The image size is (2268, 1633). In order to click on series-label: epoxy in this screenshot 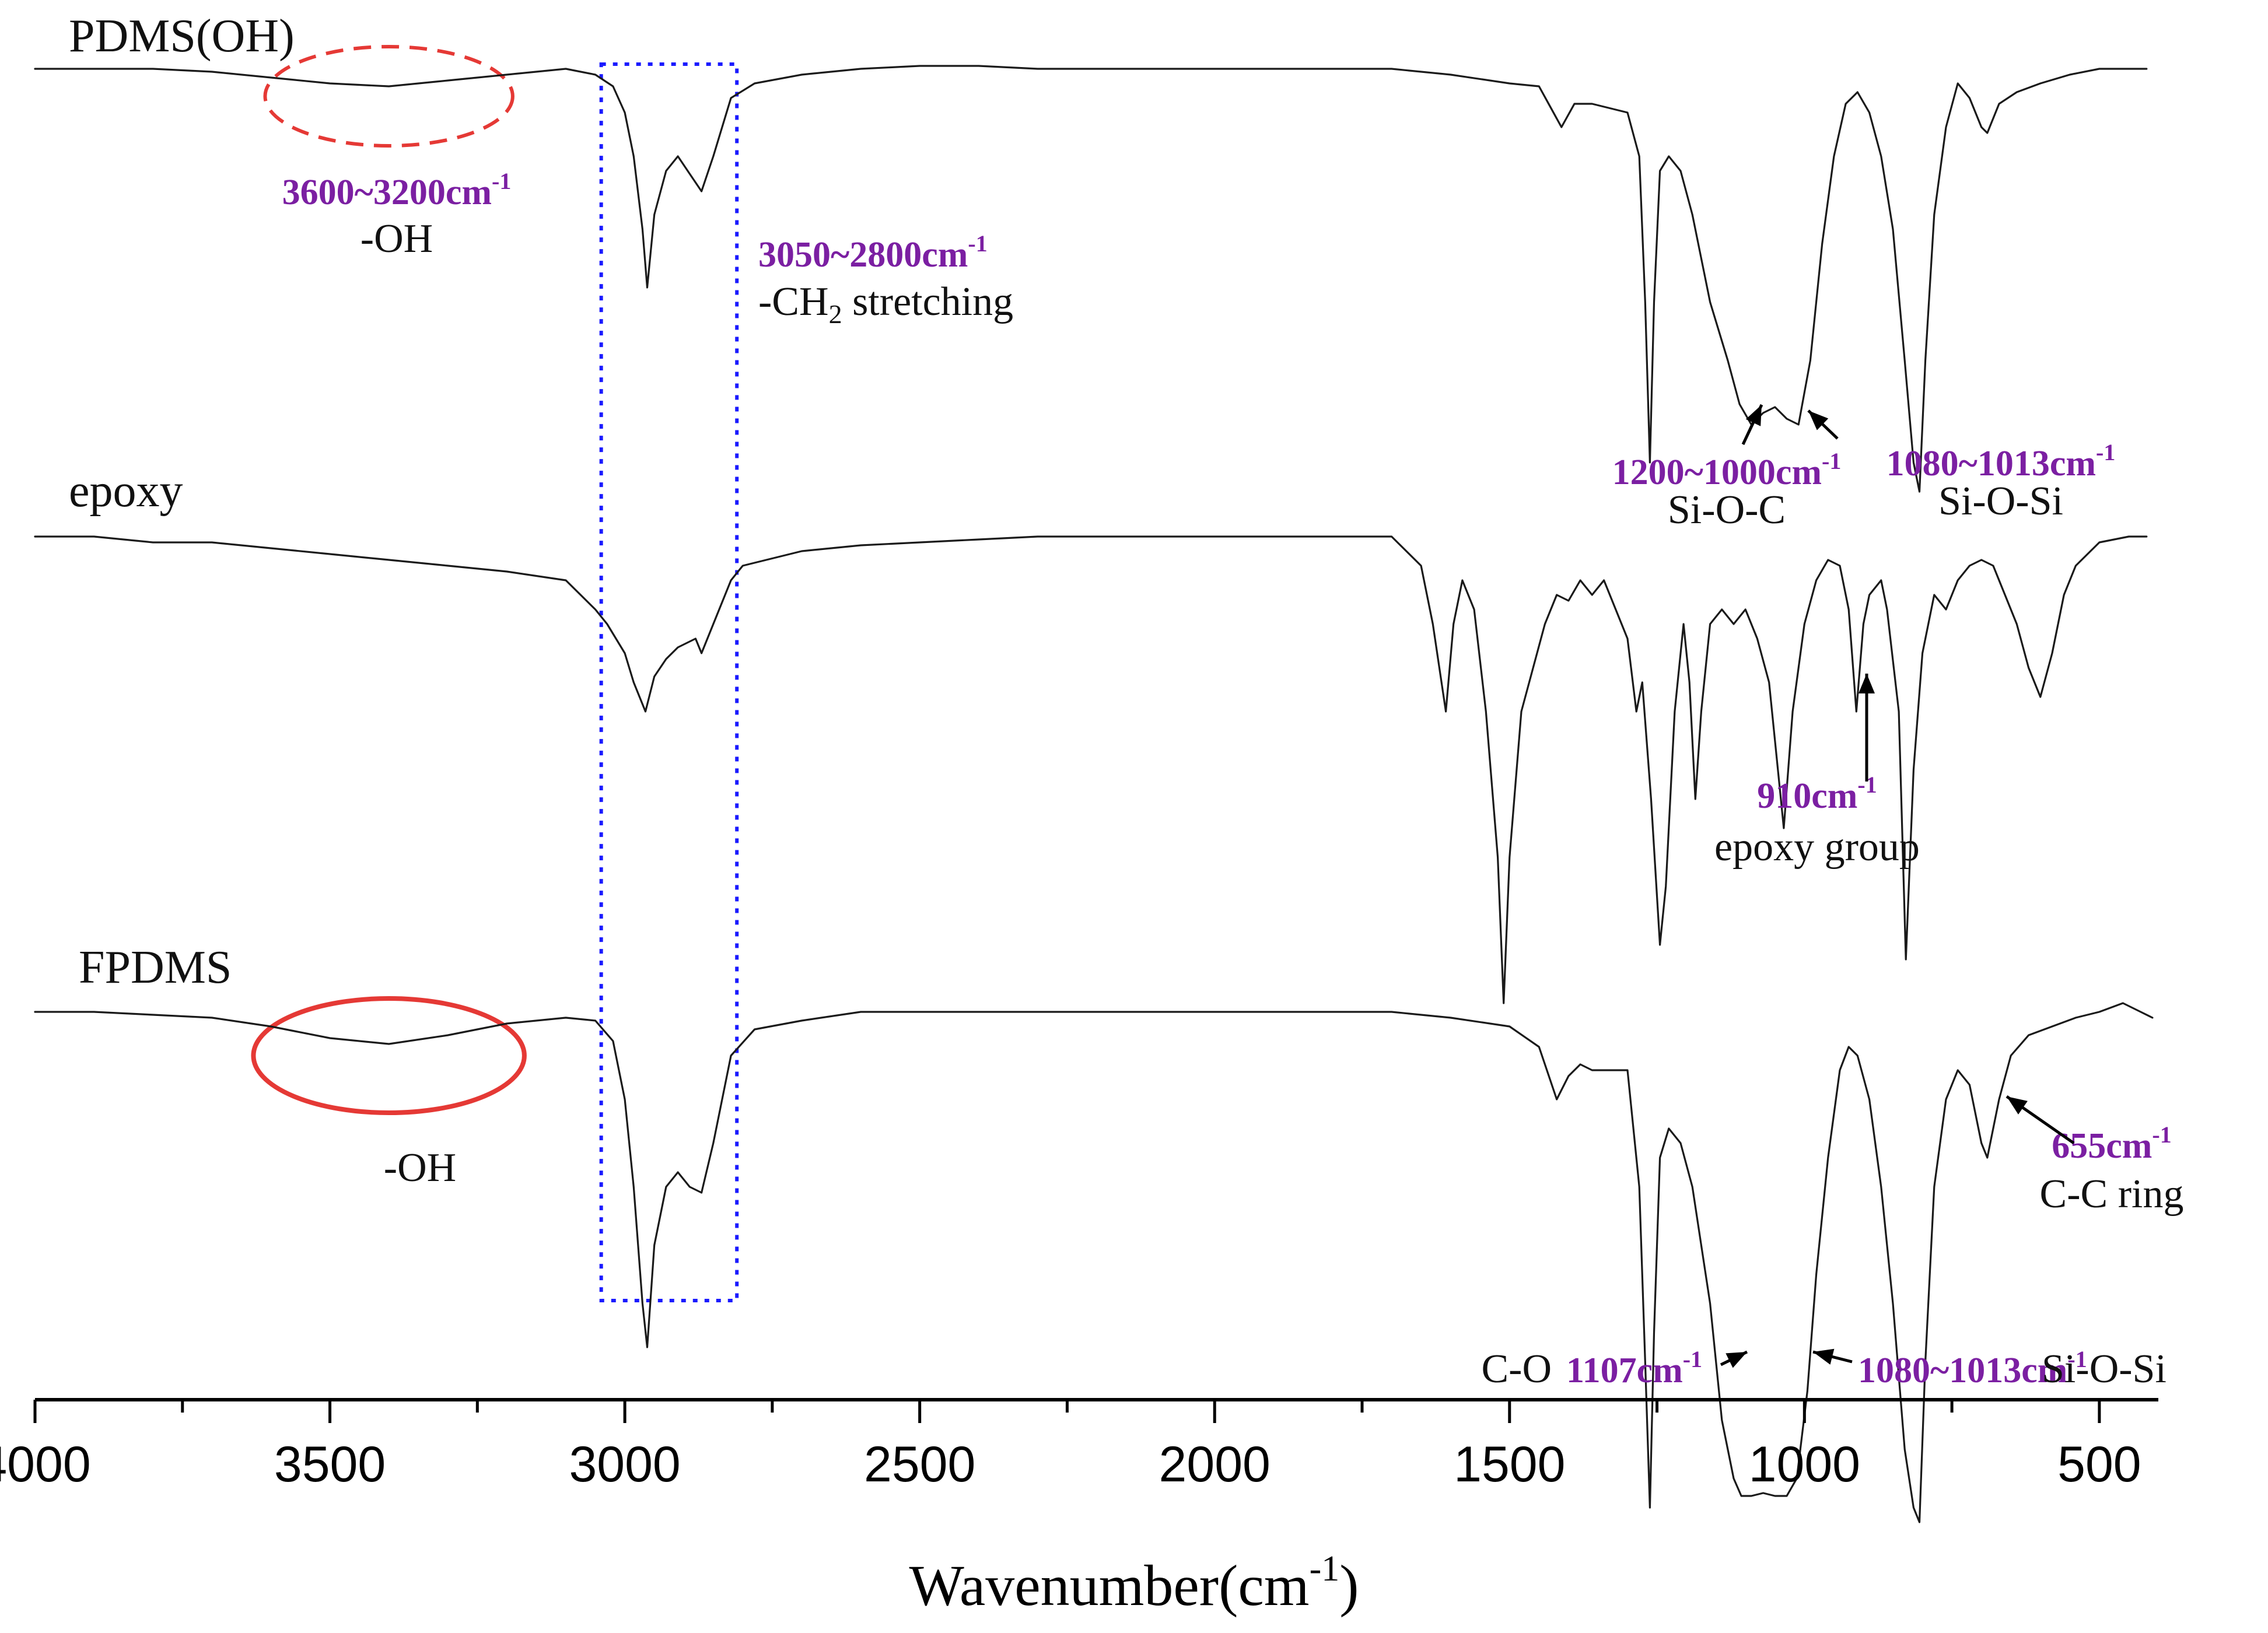, I will do `click(126, 491)`.